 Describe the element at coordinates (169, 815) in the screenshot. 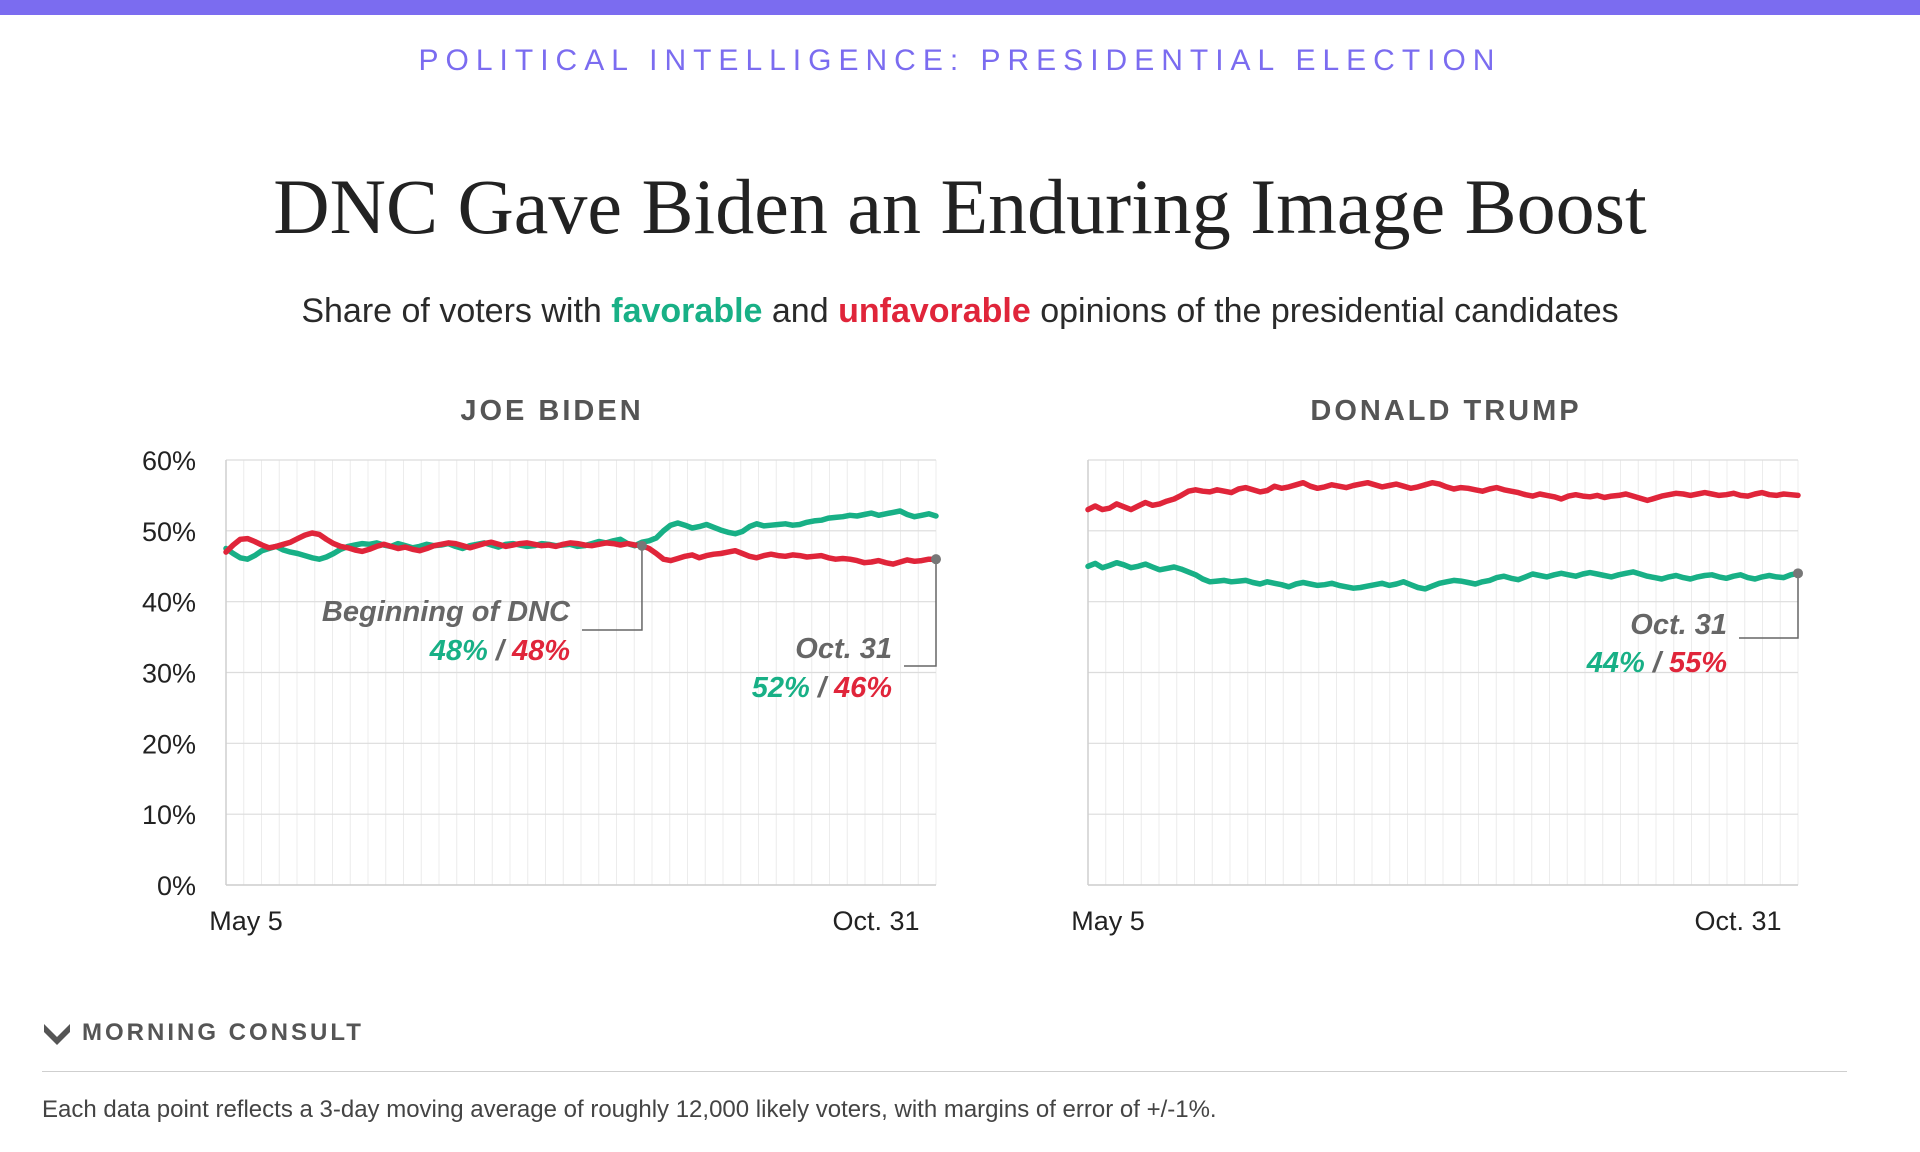

I see `y-tick-label: 10%` at that location.